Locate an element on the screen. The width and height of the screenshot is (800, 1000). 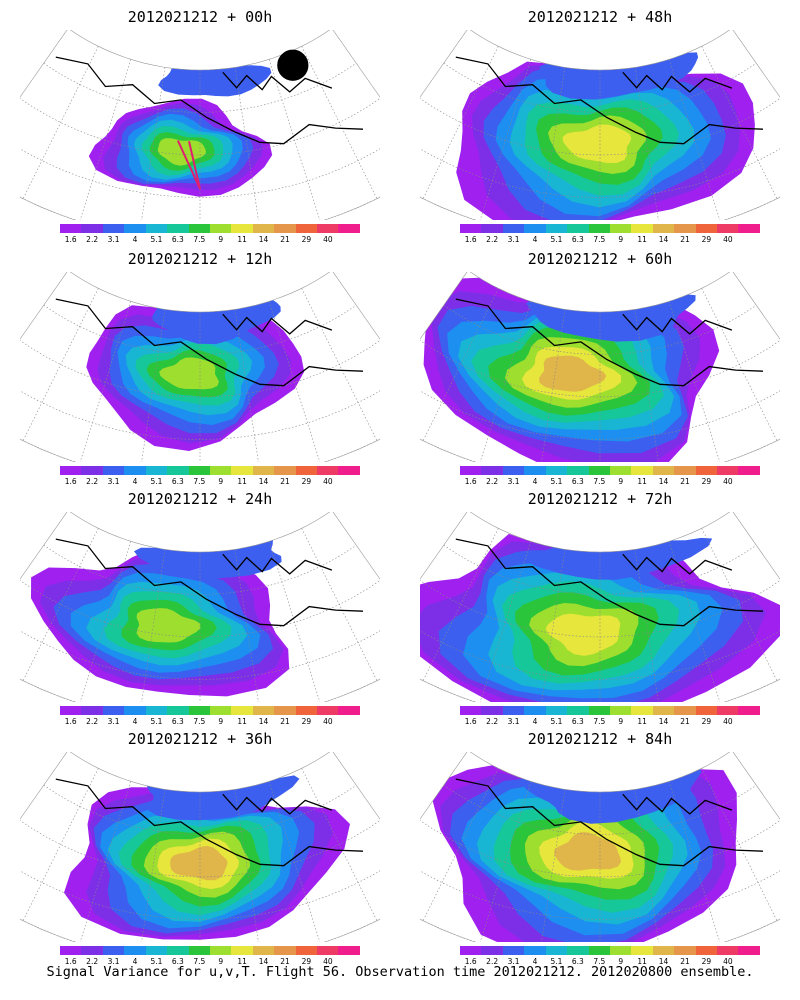
colorbar-tick-label: 6.3 is located at coordinates (177, 239).